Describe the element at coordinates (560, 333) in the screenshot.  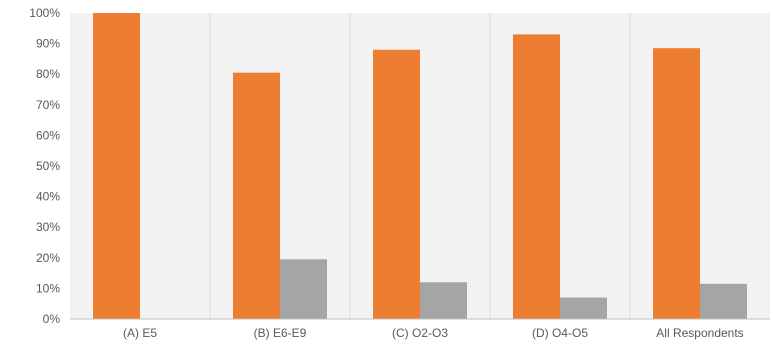
I see `x-tick-label: (D) O4-O5` at that location.